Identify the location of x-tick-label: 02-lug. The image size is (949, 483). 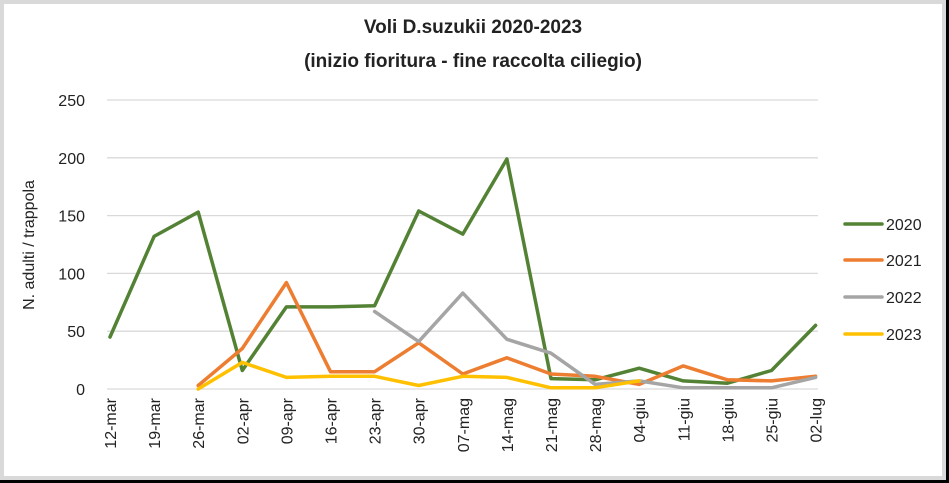
(817, 420).